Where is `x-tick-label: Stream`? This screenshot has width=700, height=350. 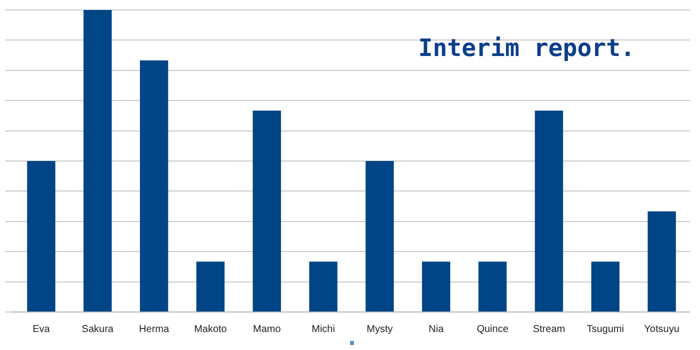 x-tick-label: Stream is located at coordinates (549, 329).